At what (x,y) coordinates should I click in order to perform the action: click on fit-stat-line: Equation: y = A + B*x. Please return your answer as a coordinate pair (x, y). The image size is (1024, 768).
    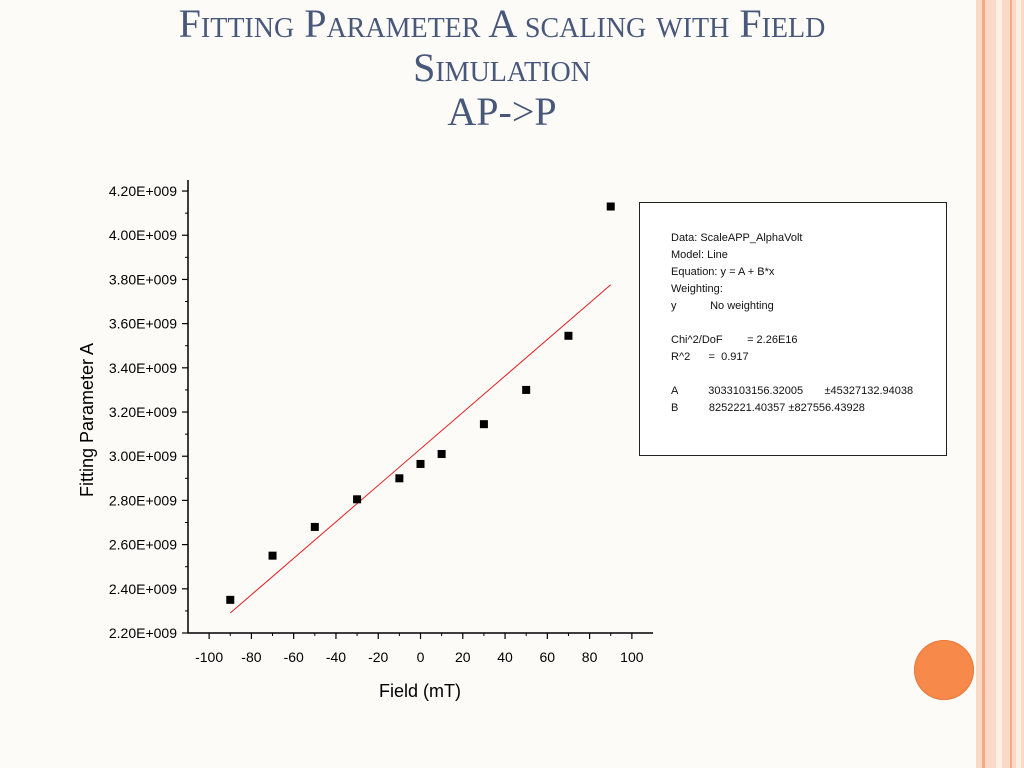
    Looking at the image, I should click on (723, 272).